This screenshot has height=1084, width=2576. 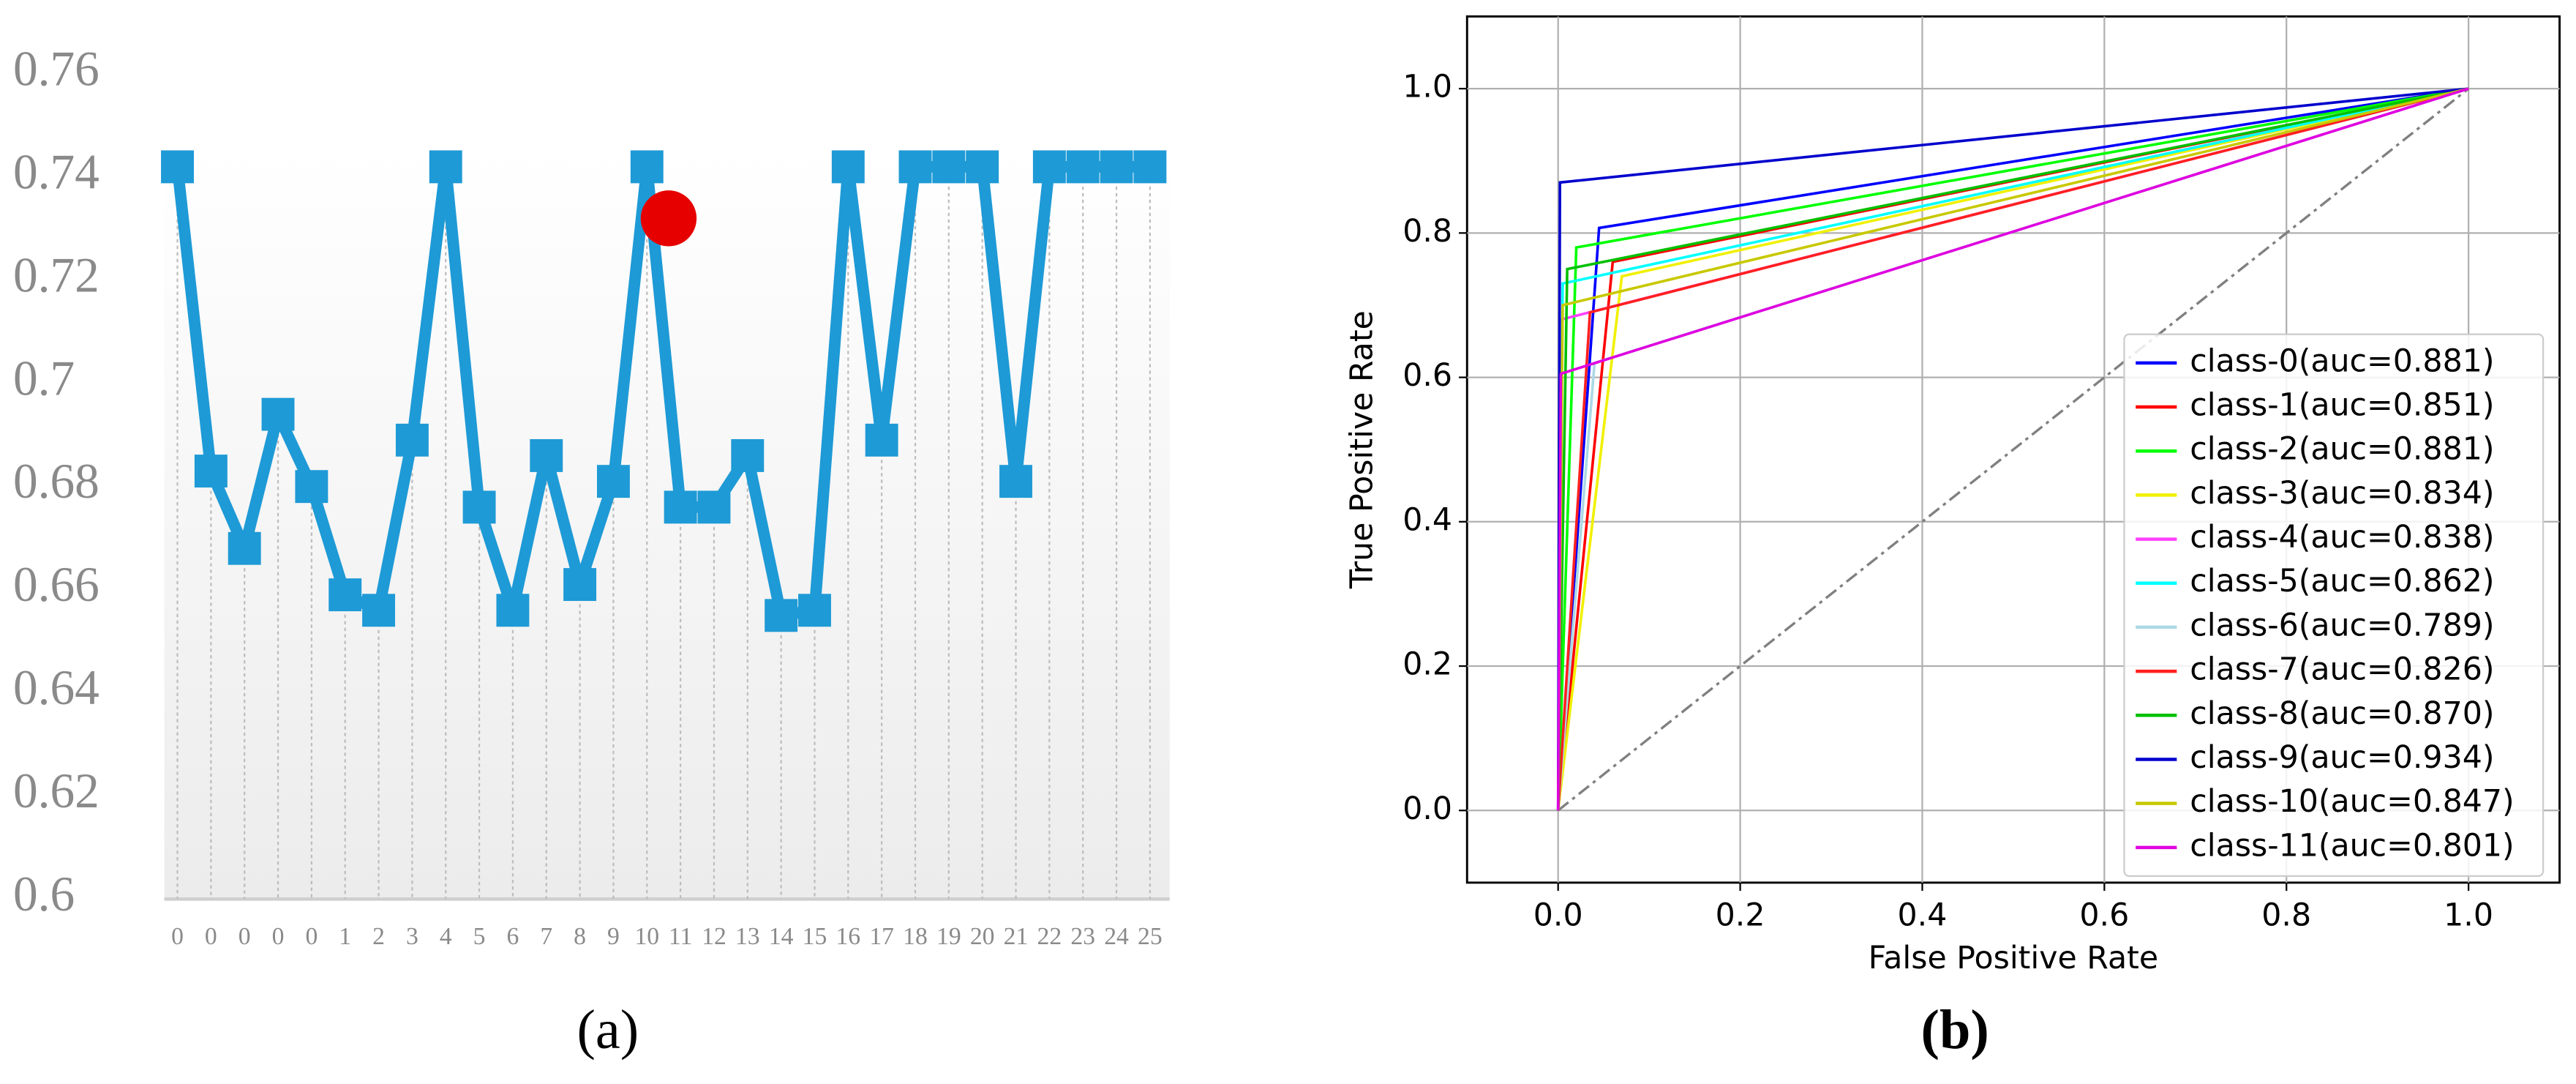 What do you see at coordinates (2342, 538) in the screenshot?
I see `legend-label: class-4(auc=0.838)` at bounding box center [2342, 538].